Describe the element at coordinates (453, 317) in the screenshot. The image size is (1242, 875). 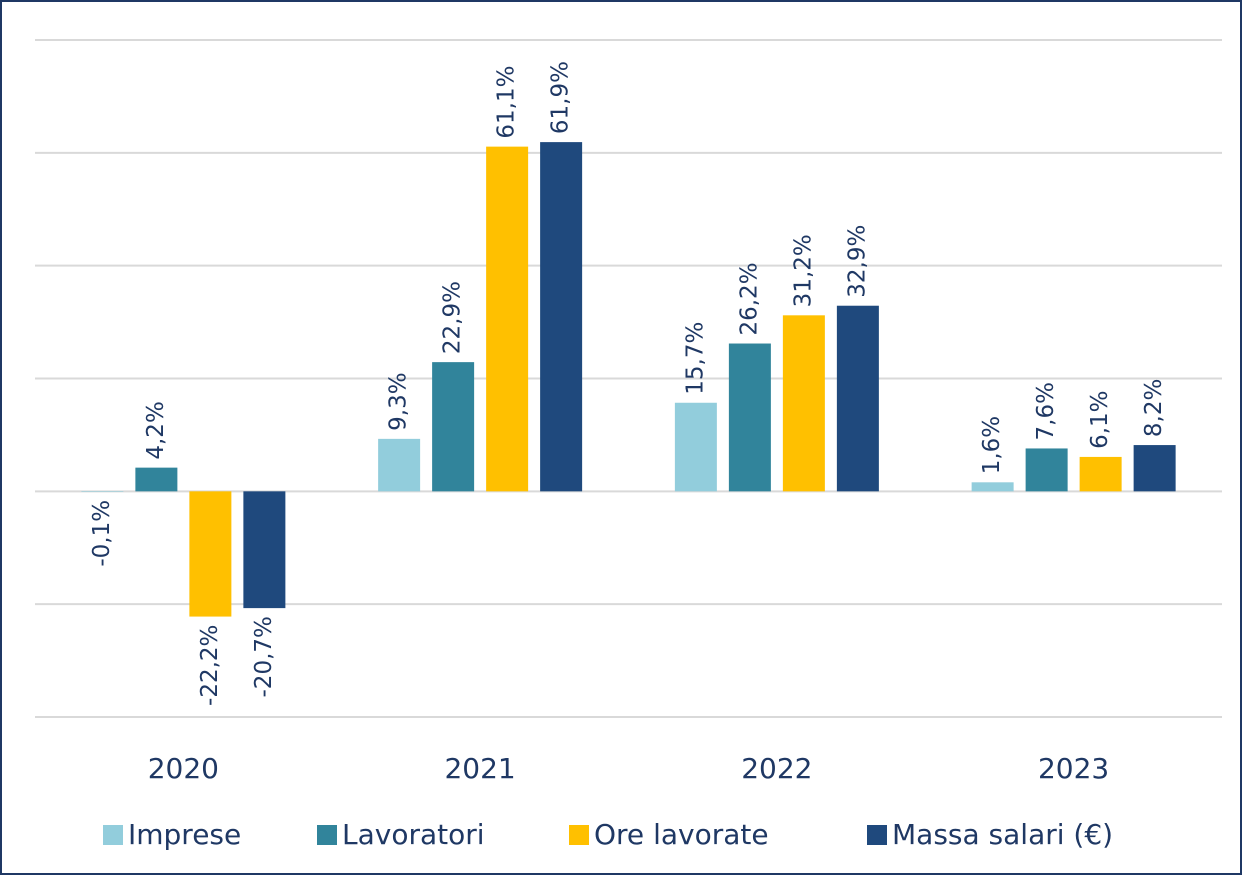
I see `value-label: 22,9%` at that location.